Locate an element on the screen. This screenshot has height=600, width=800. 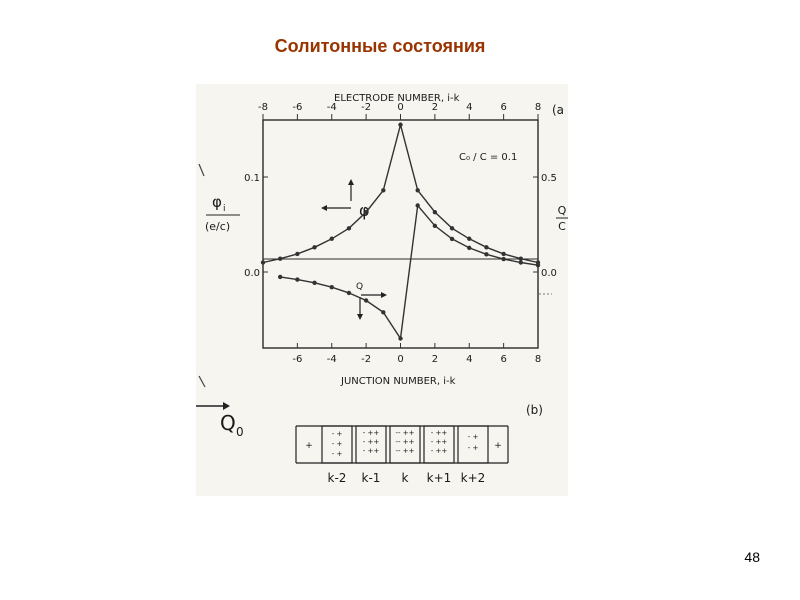
right-axis-label-c: C is located at coordinates (562, 226).